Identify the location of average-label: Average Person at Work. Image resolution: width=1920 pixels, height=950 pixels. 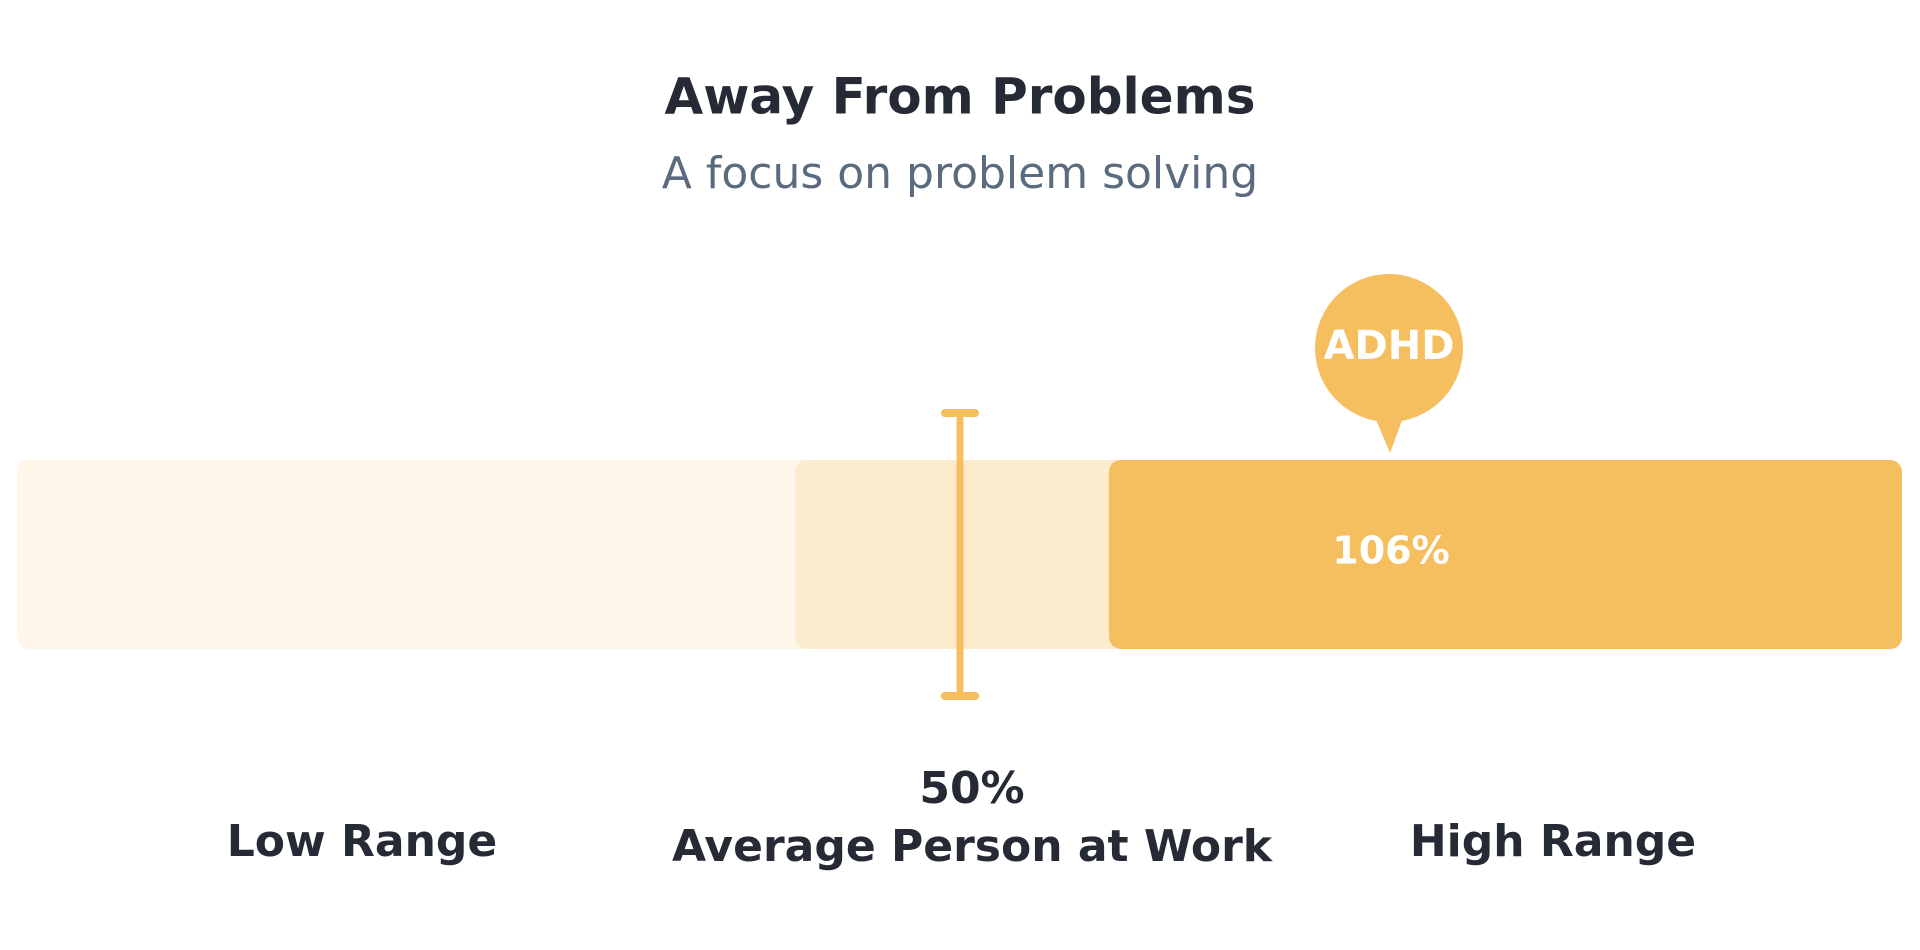
(973, 846).